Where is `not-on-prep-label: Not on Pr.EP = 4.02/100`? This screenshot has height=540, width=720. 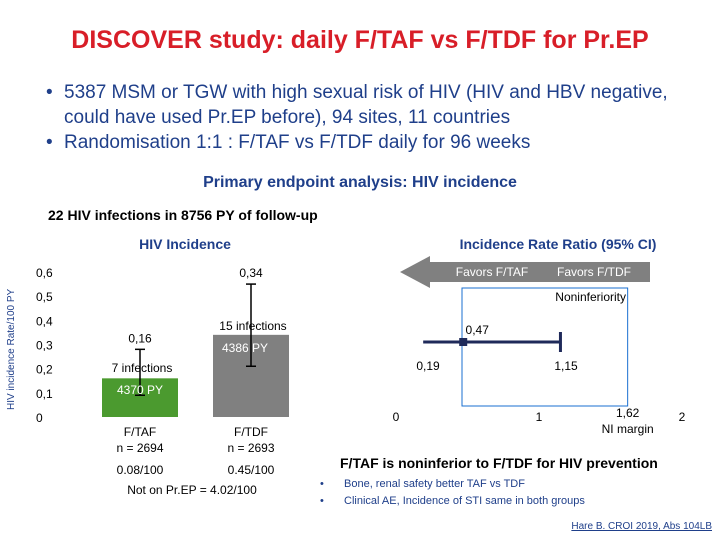
not-on-prep-label: Not on Pr.EP = 4.02/100 is located at coordinates (192, 490).